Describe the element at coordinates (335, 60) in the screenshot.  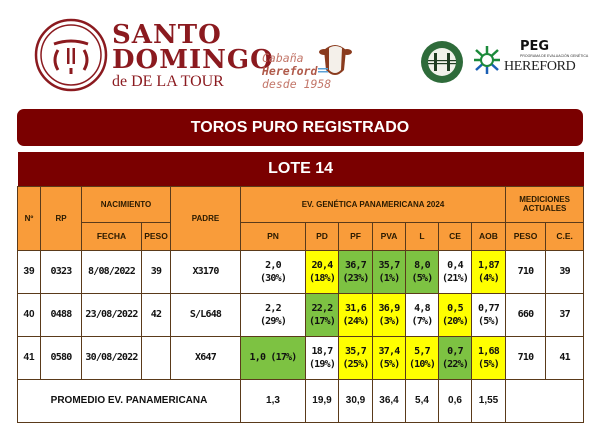
I see `hereford-cow-head-icon` at that location.